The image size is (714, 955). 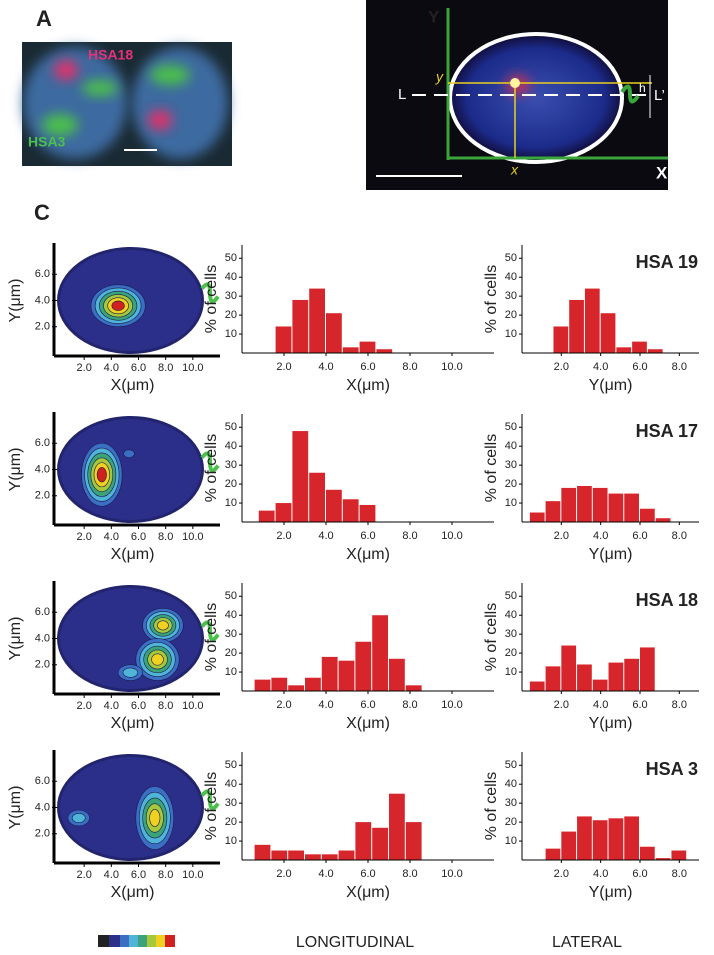 What do you see at coordinates (210, 800) in the screenshot?
I see `locus-marker` at bounding box center [210, 800].